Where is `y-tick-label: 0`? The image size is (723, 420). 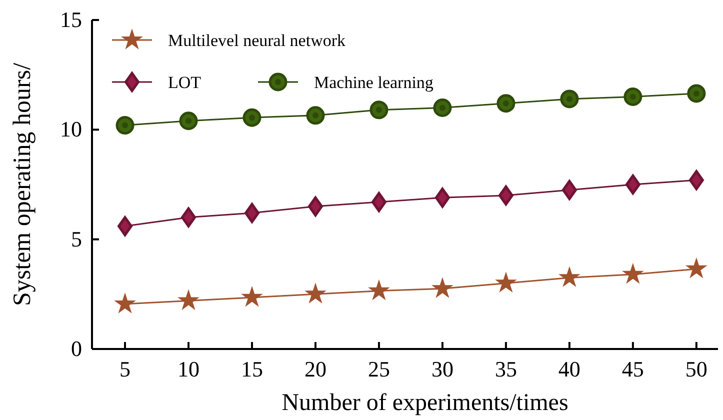 y-tick-label: 0 is located at coordinates (76, 349).